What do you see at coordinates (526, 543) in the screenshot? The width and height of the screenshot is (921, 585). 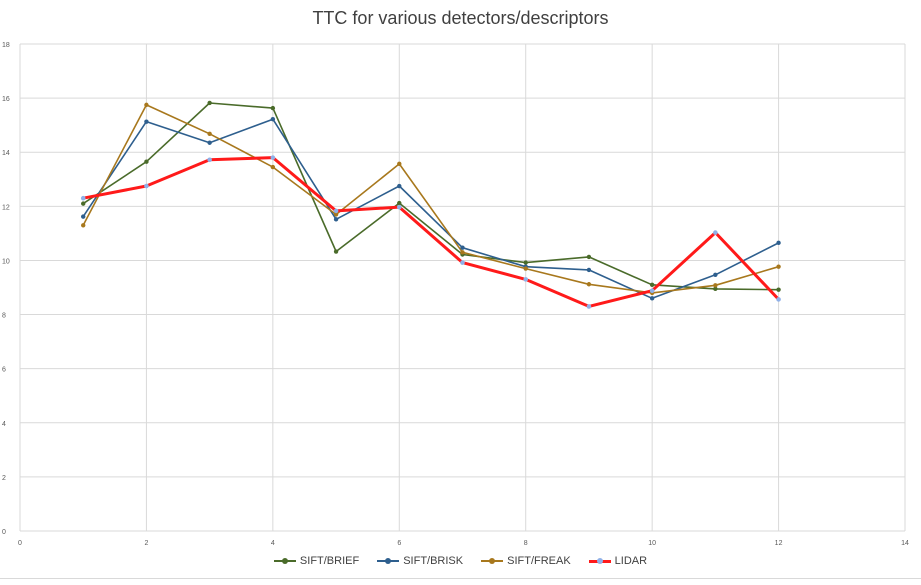 I see `x-tick-label: 8` at bounding box center [526, 543].